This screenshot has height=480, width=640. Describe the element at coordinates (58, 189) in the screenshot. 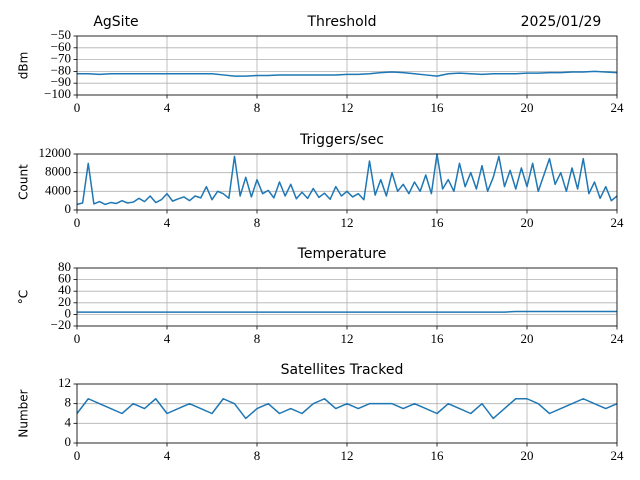

I see `y-tick-label: 4000` at that location.